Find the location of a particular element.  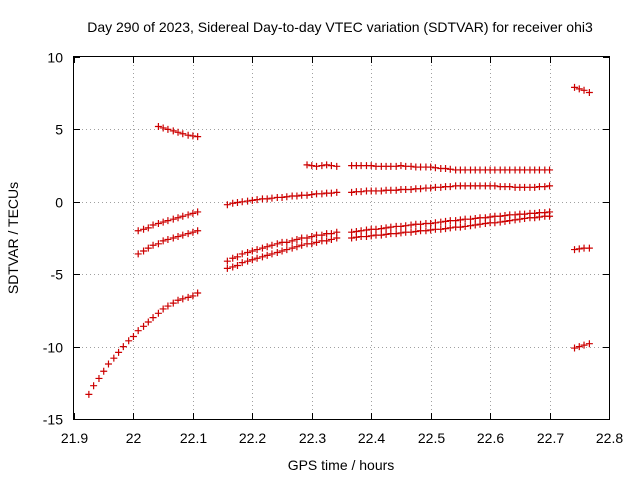

x-tick-label: 22.5 is located at coordinates (431, 438).